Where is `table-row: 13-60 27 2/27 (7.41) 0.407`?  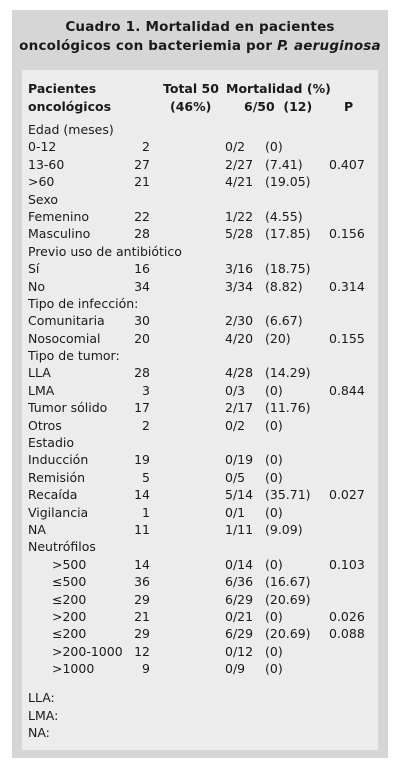
table-row: 13-60 27 2/27 (7.41) 0.407 is located at coordinates (200, 164).